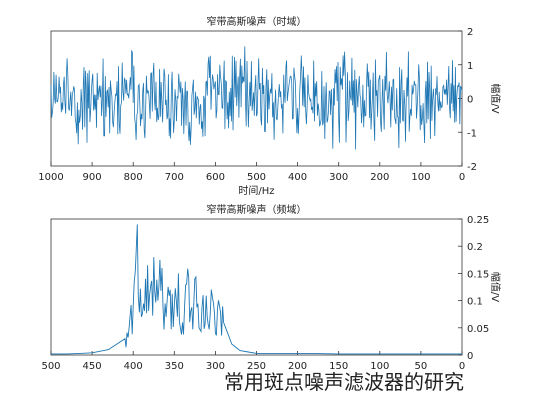  What do you see at coordinates (421, 366) in the screenshot?
I see `x-tick-label: 50` at bounding box center [421, 366].